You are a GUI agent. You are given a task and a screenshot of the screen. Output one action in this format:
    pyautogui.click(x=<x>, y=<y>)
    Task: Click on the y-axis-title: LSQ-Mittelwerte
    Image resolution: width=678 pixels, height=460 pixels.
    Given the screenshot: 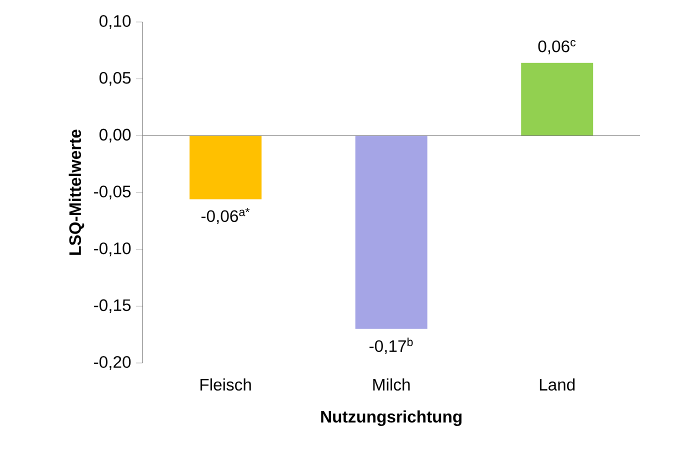 What is the action you would take?
    pyautogui.click(x=76, y=192)
    